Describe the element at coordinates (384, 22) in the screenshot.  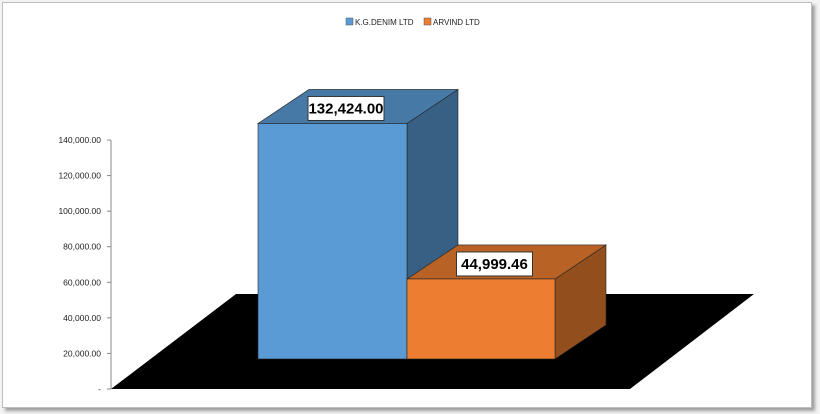
I see `legend-label: K.G.DENIM LTD` at that location.